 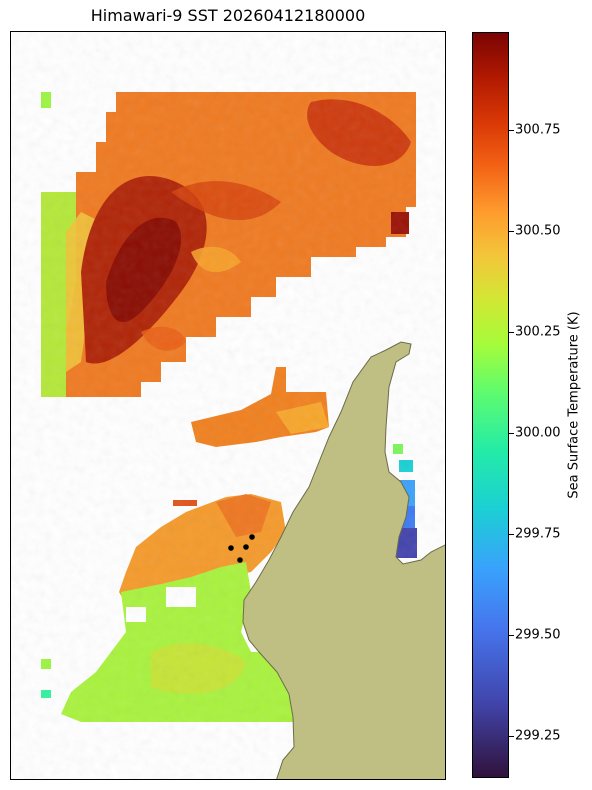 What do you see at coordinates (241, 548) in the screenshot?
I see `station-markers` at bounding box center [241, 548].